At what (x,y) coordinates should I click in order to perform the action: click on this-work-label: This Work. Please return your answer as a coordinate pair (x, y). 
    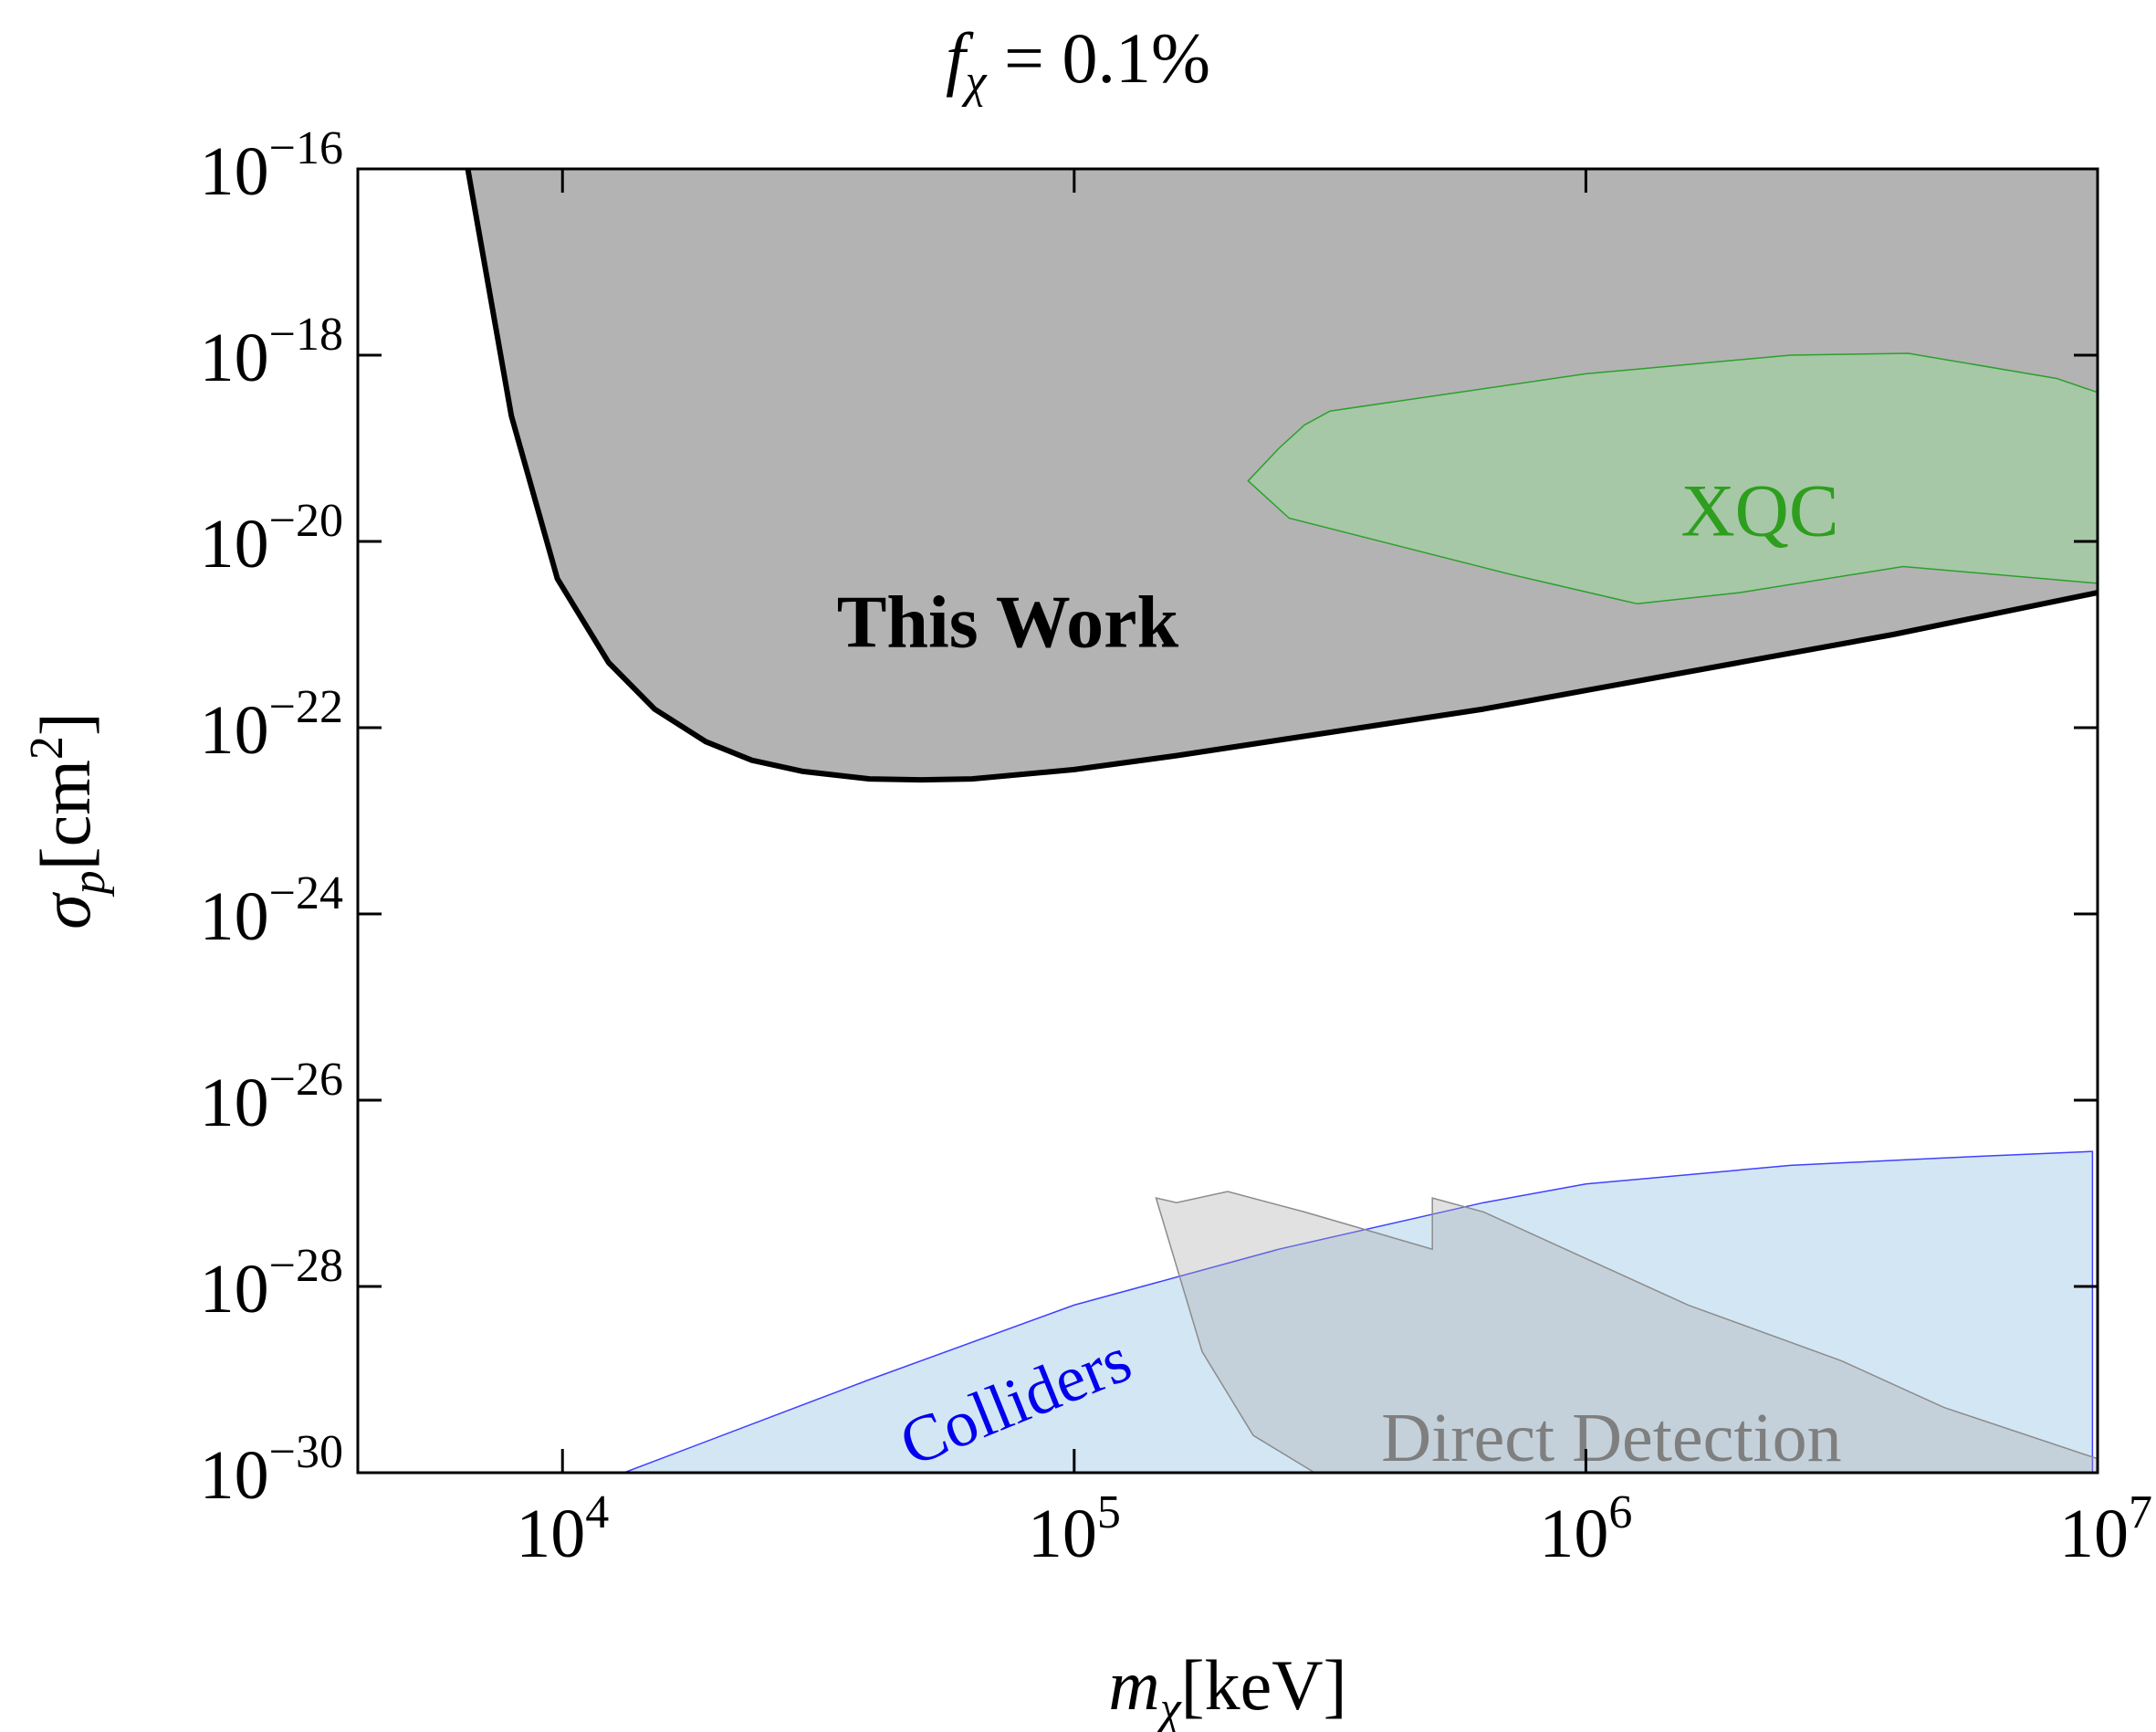
    Looking at the image, I should click on (1008, 623).